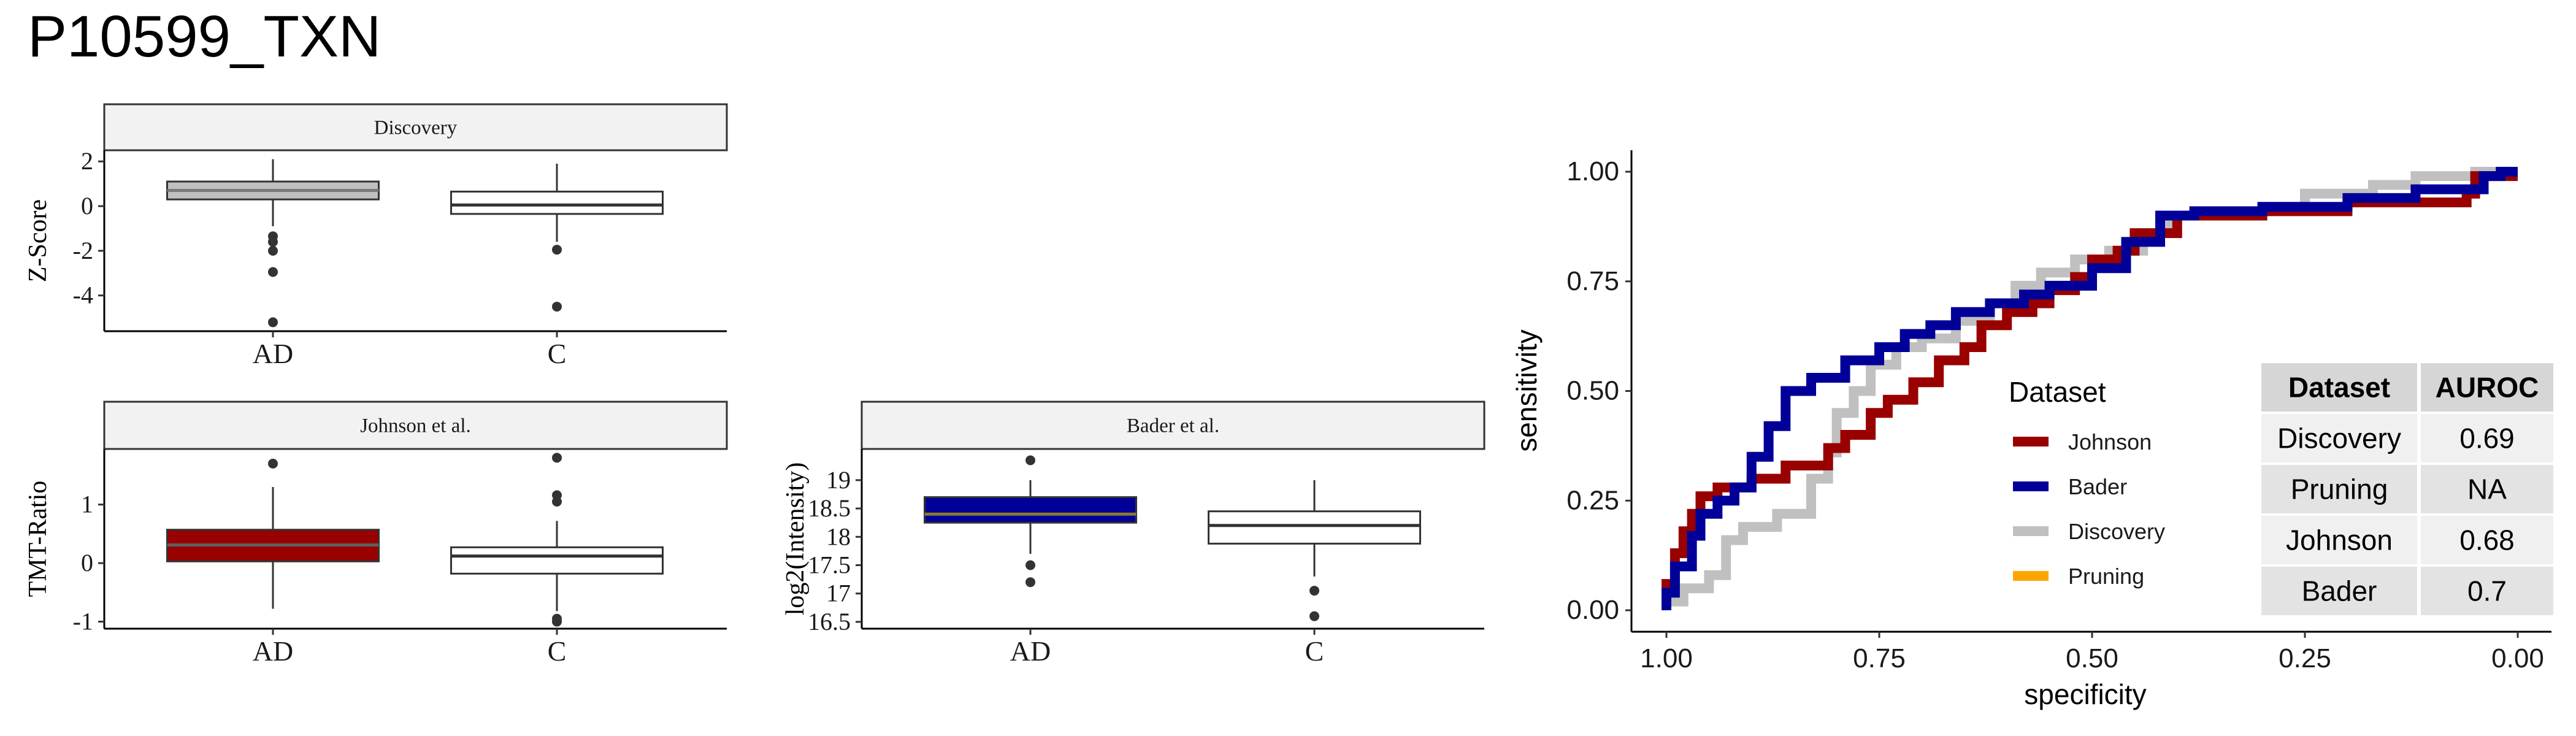 The image size is (2576, 736). I want to click on table-cell-value: NA, so click(2487, 489).